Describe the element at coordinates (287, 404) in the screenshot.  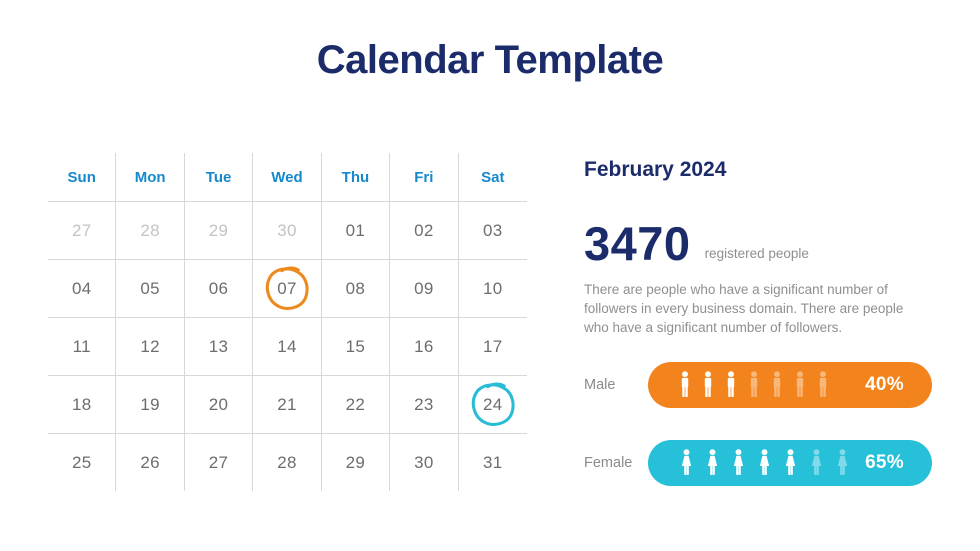
I see `calendar-day-cell: 21` at that location.